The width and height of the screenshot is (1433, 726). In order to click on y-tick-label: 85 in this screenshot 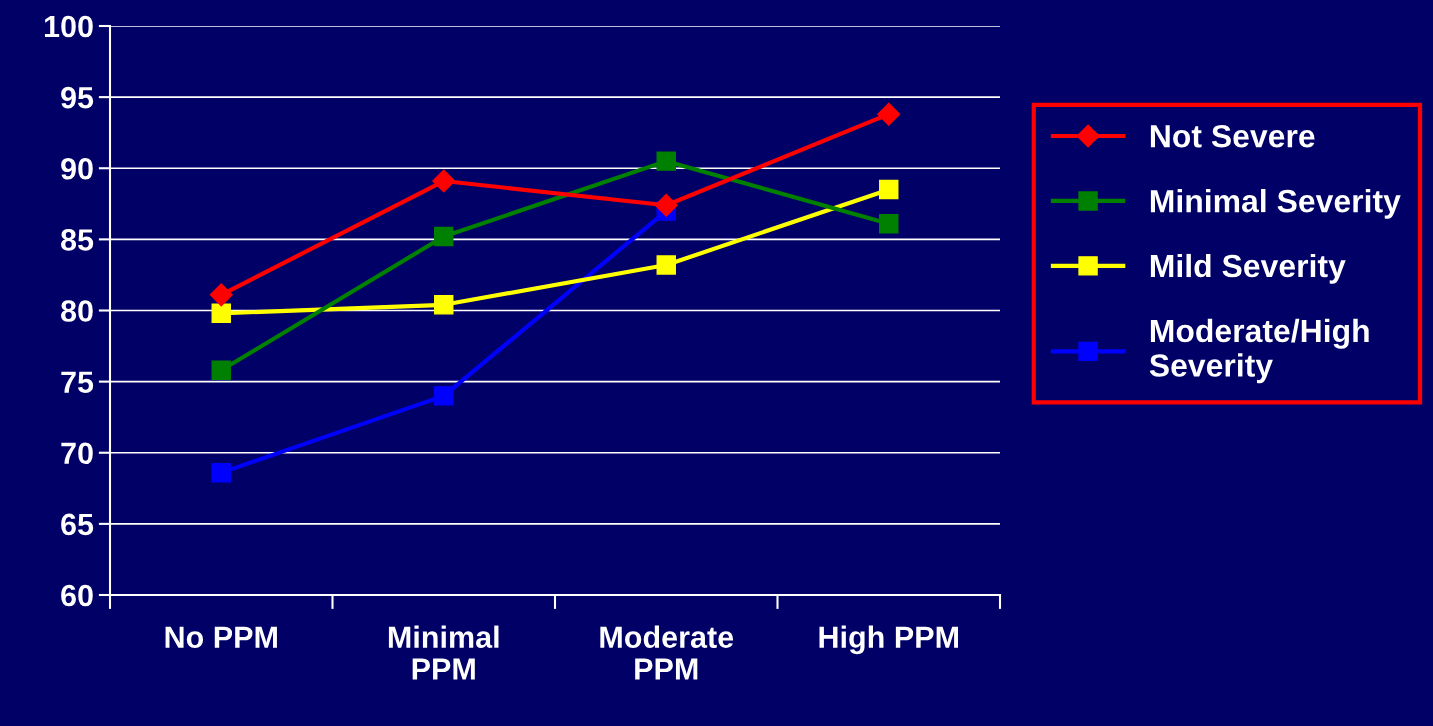, I will do `click(77, 240)`.